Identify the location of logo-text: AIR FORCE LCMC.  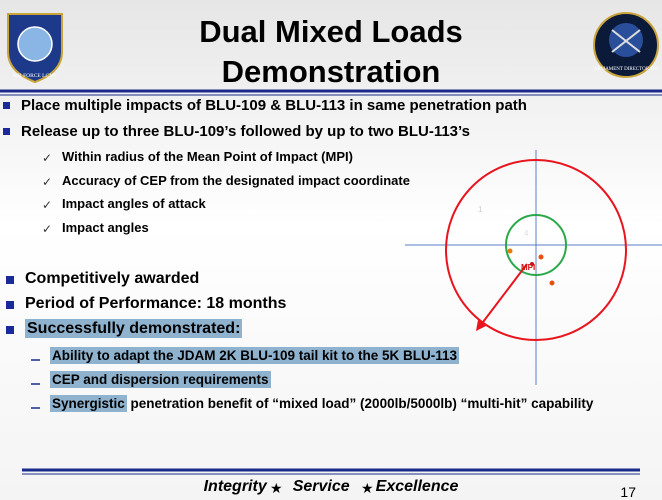
(35, 76).